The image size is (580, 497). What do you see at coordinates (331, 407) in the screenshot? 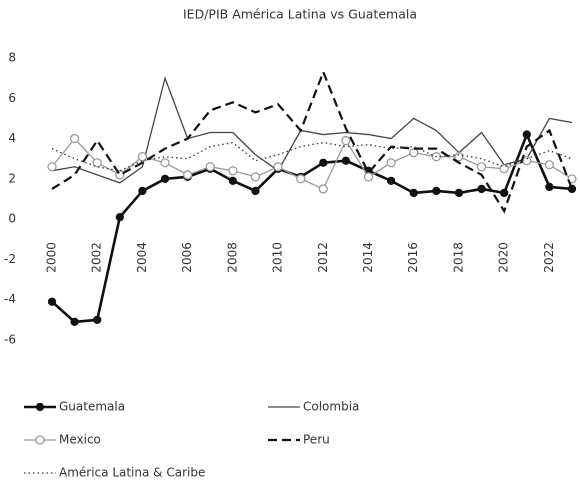
I see `legend-label: Colombia` at bounding box center [331, 407].